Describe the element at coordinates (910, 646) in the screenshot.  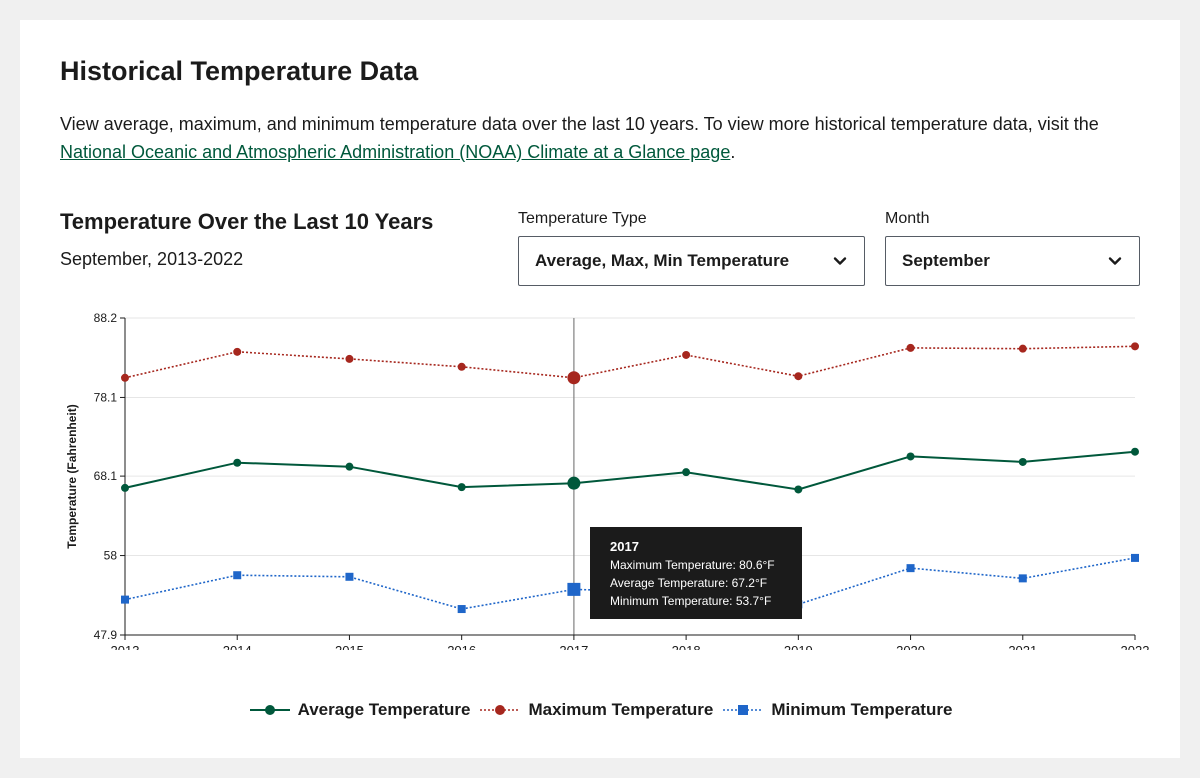
I see `x-tick-label: 2020` at that location.